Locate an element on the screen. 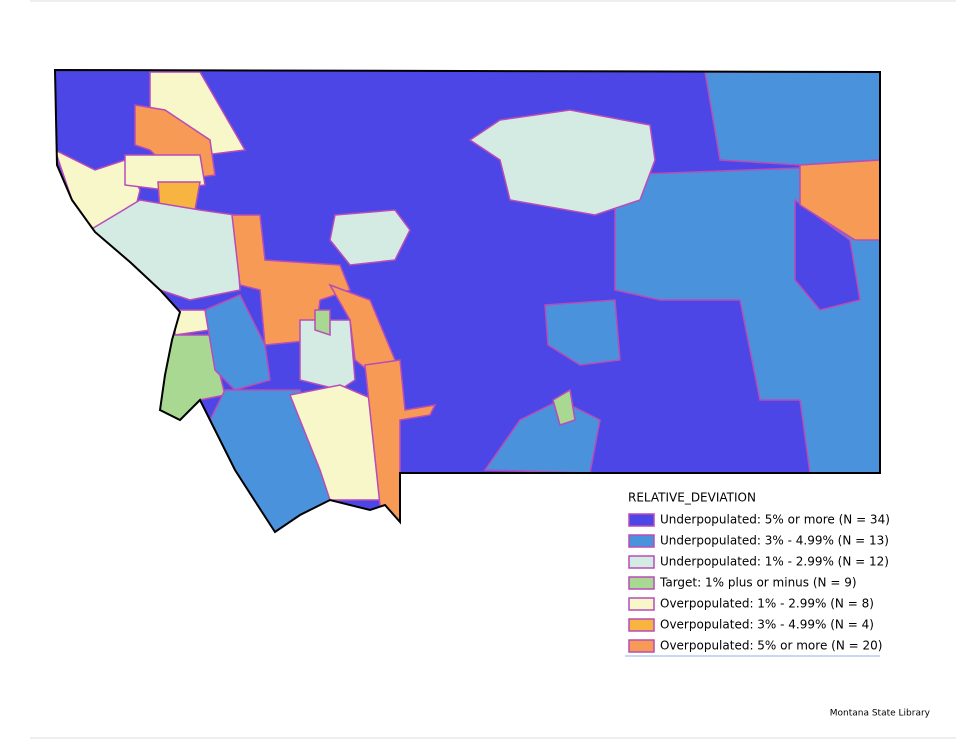 This screenshot has width=956, height=740. legend-label: Underpopulated: 5% or more (N = 34) is located at coordinates (775, 520).